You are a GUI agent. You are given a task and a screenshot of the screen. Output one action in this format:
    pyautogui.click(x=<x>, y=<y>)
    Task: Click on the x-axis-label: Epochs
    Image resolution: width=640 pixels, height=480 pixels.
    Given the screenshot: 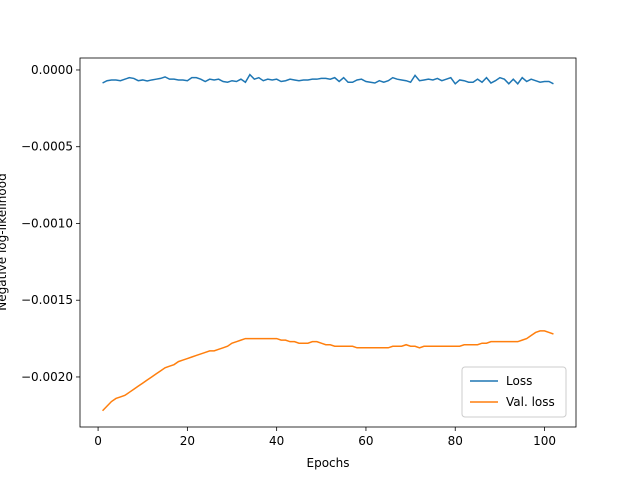 What is the action you would take?
    pyautogui.click(x=328, y=463)
    